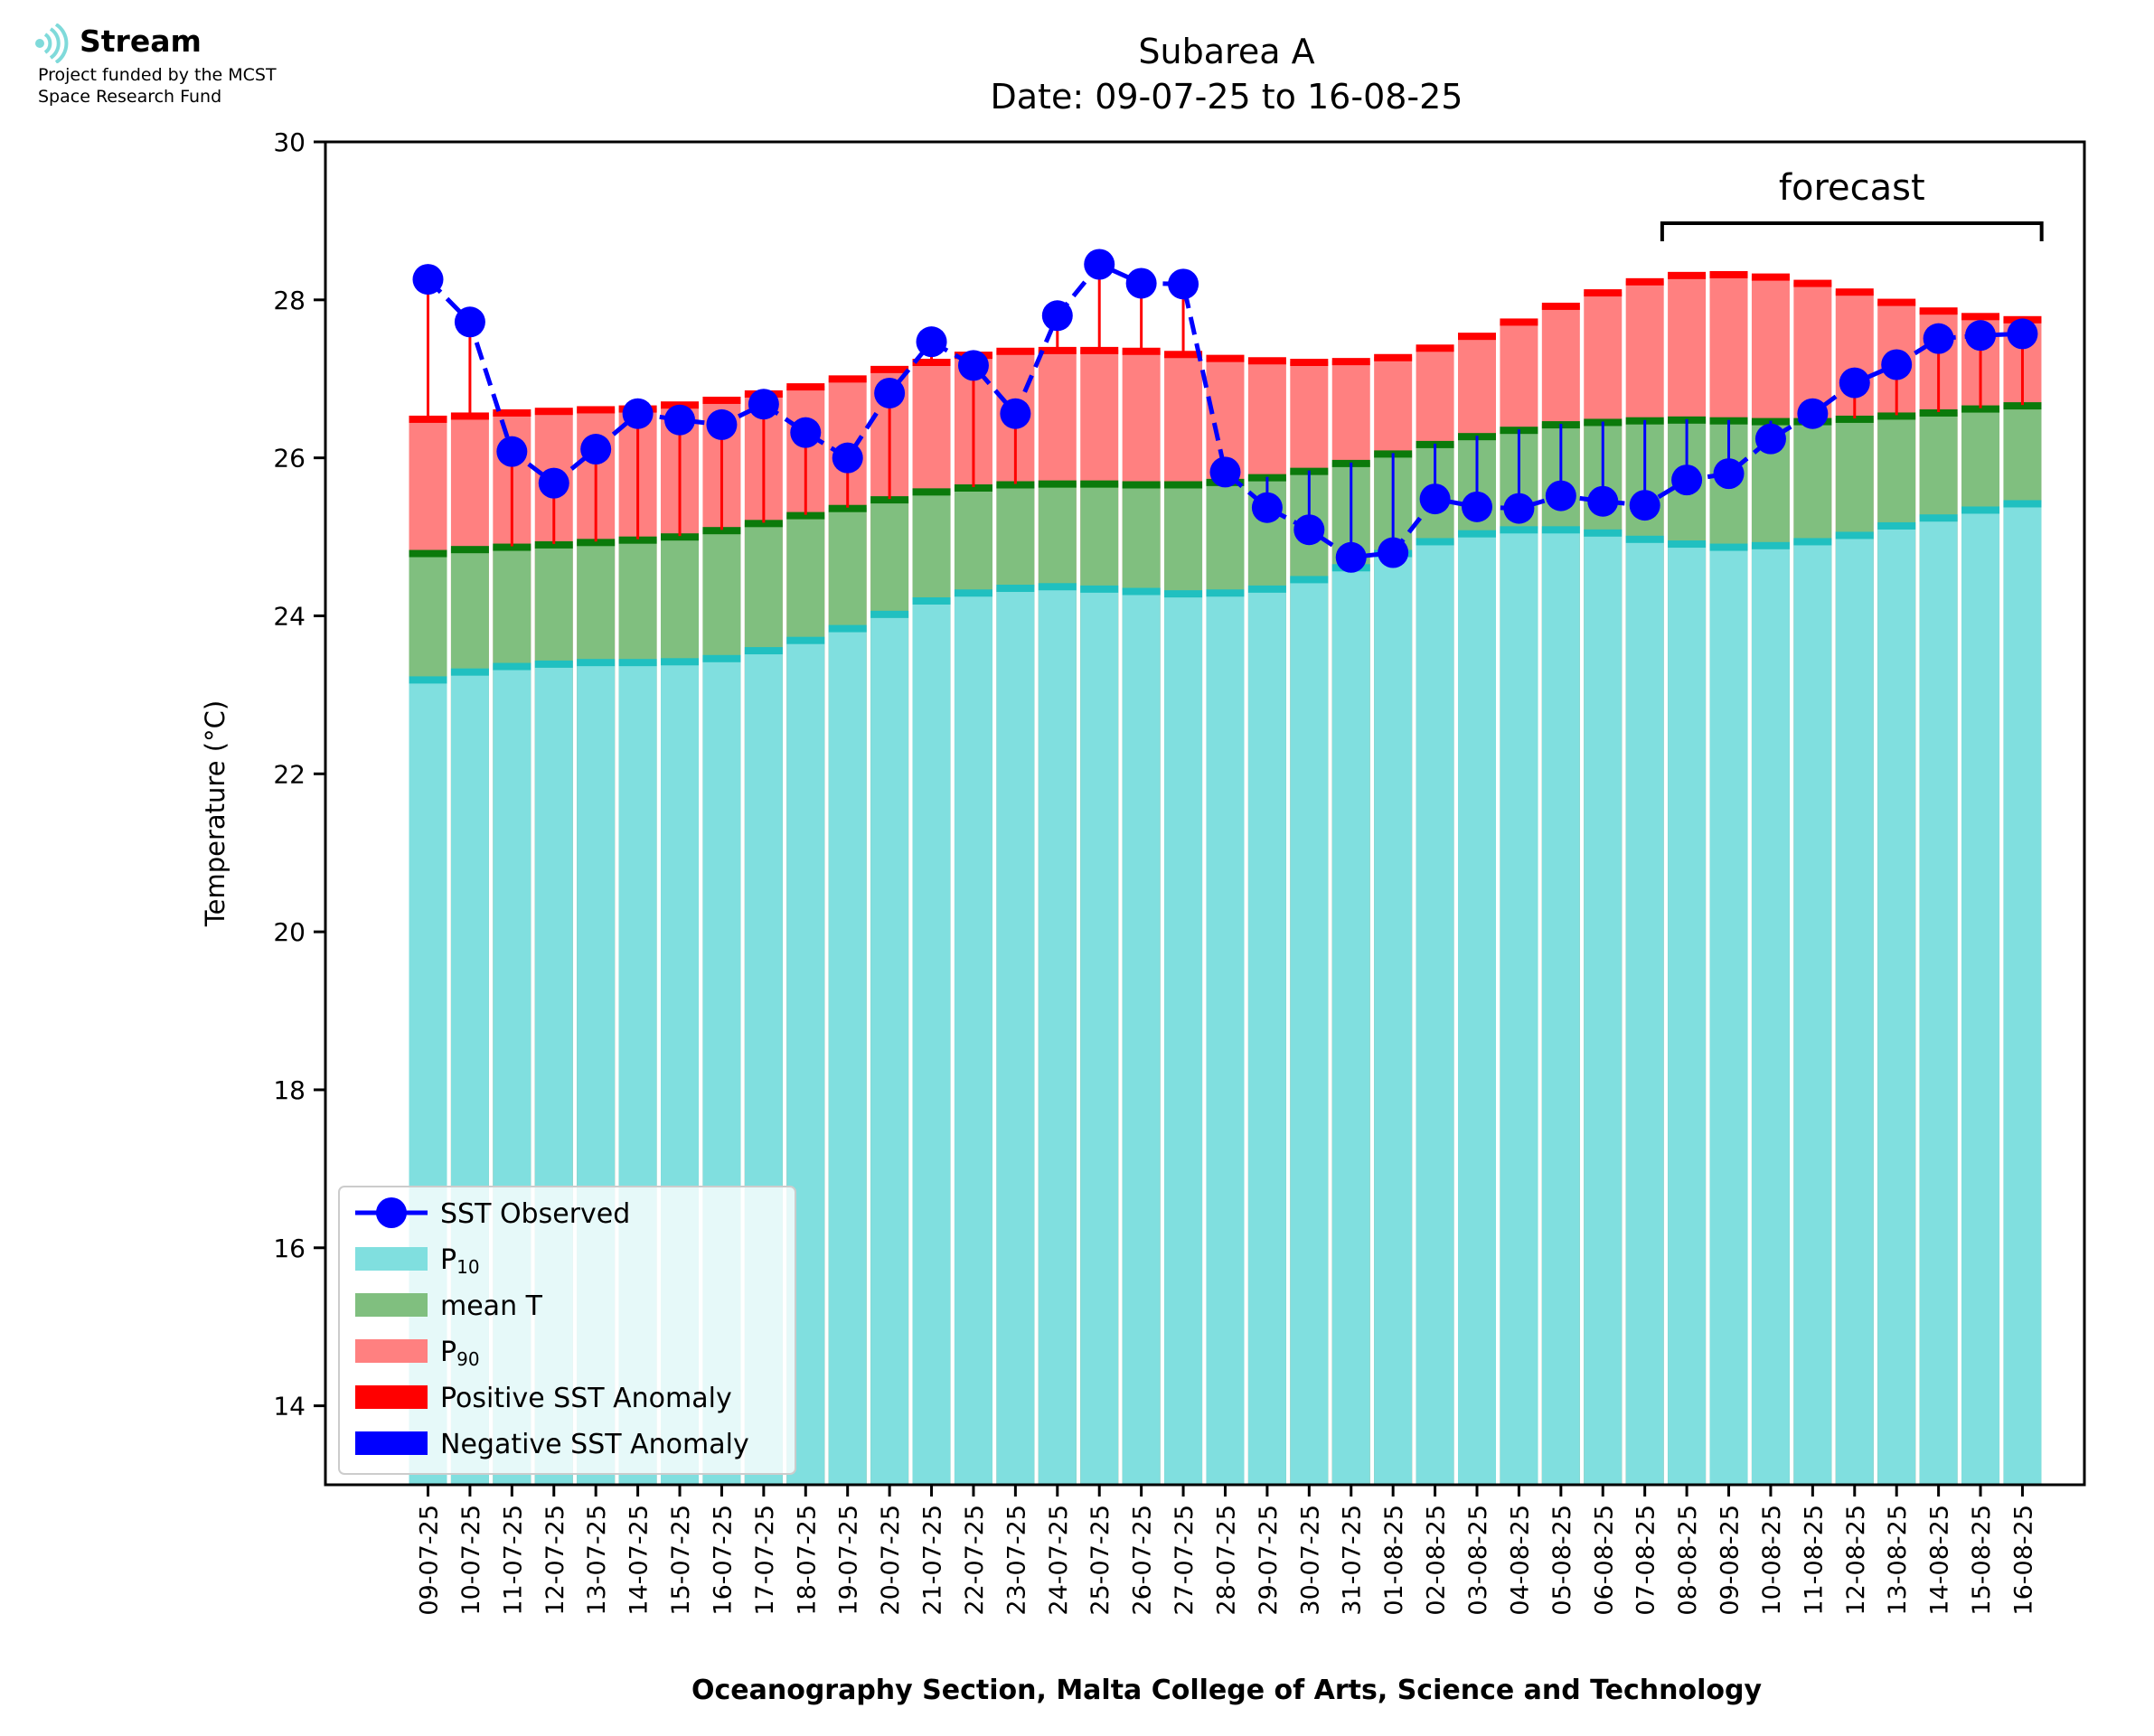 The height and width of the screenshot is (1736, 2154). Describe the element at coordinates (1478, 1560) in the screenshot. I see `x-tick-label: 03-08-25` at that location.